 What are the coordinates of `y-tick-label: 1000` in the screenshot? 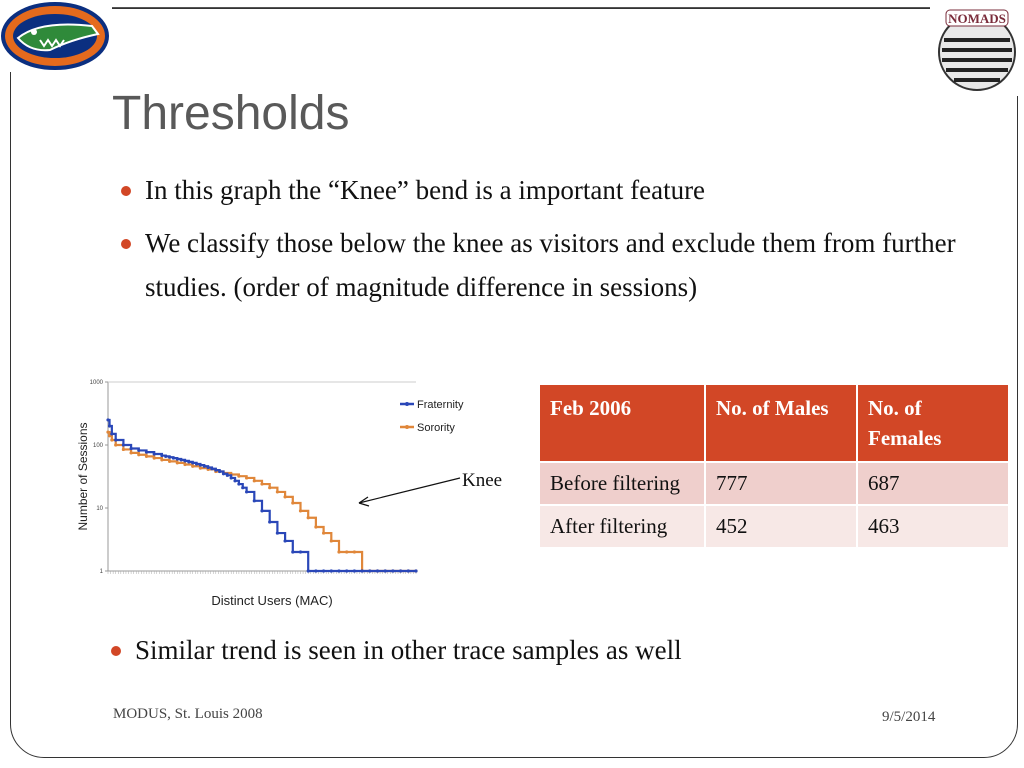 It's located at (97, 383).